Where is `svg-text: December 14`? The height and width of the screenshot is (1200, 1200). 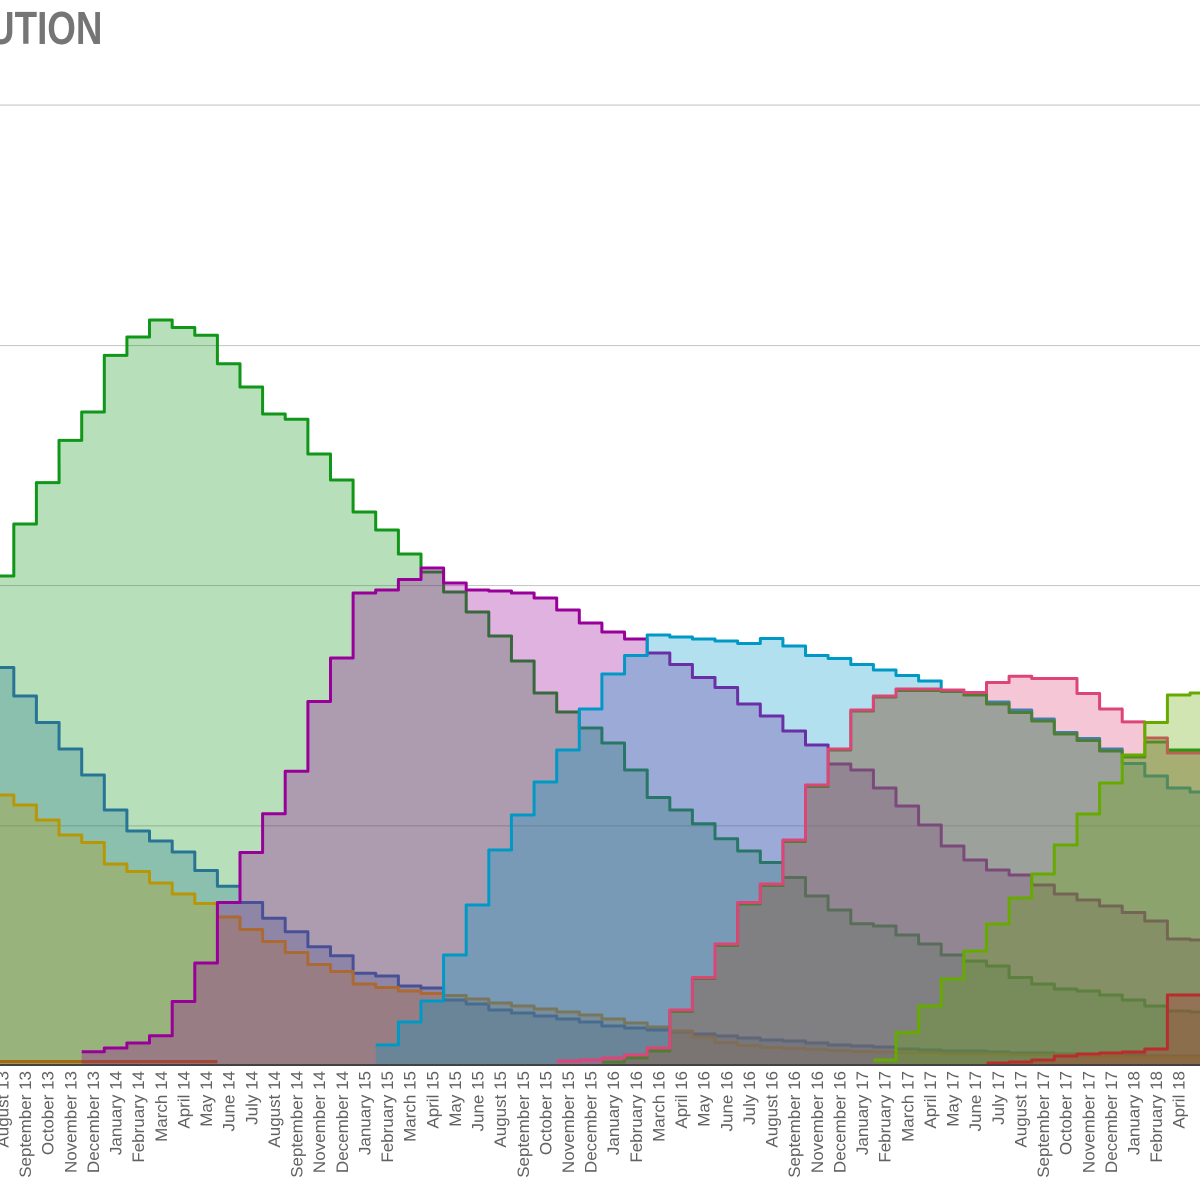 svg-text: December 14 is located at coordinates (342, 1122).